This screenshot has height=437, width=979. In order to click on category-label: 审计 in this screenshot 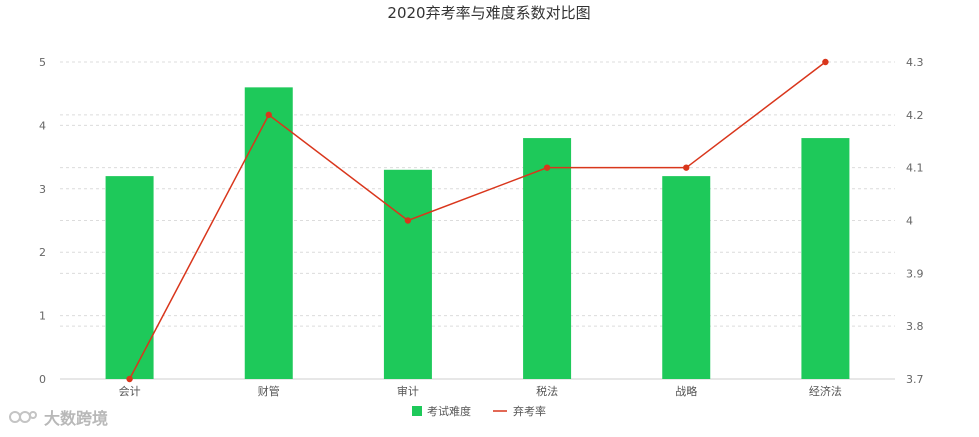, I will do `click(408, 391)`.